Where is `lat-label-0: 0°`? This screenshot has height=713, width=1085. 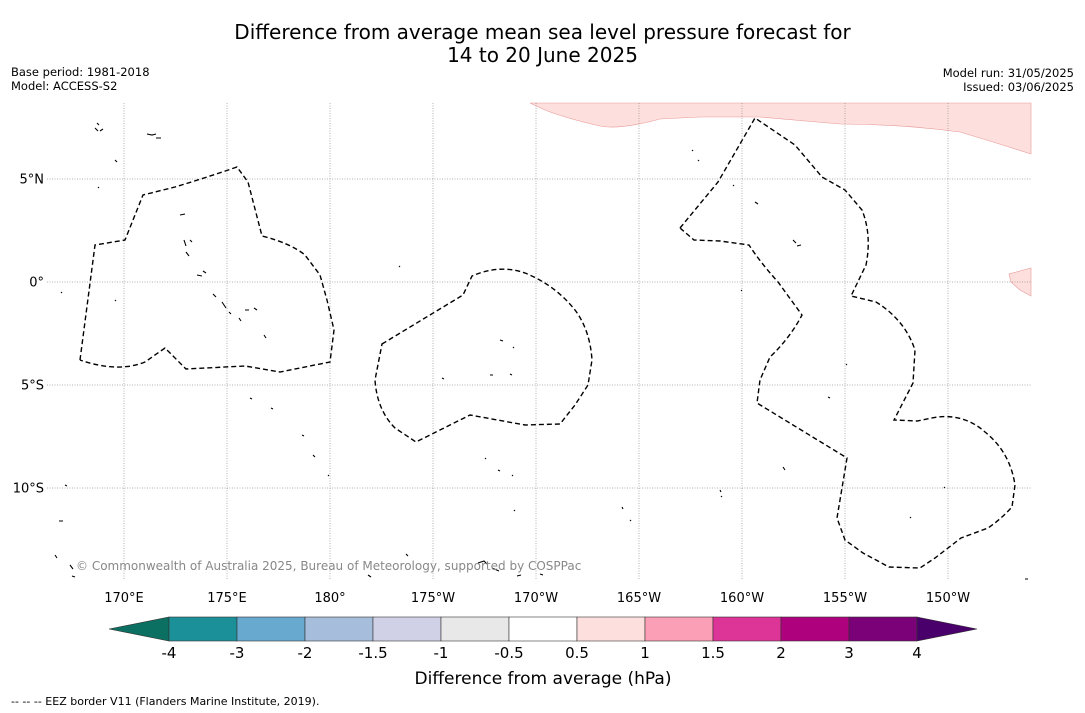
lat-label-0: 0° is located at coordinates (36, 283).